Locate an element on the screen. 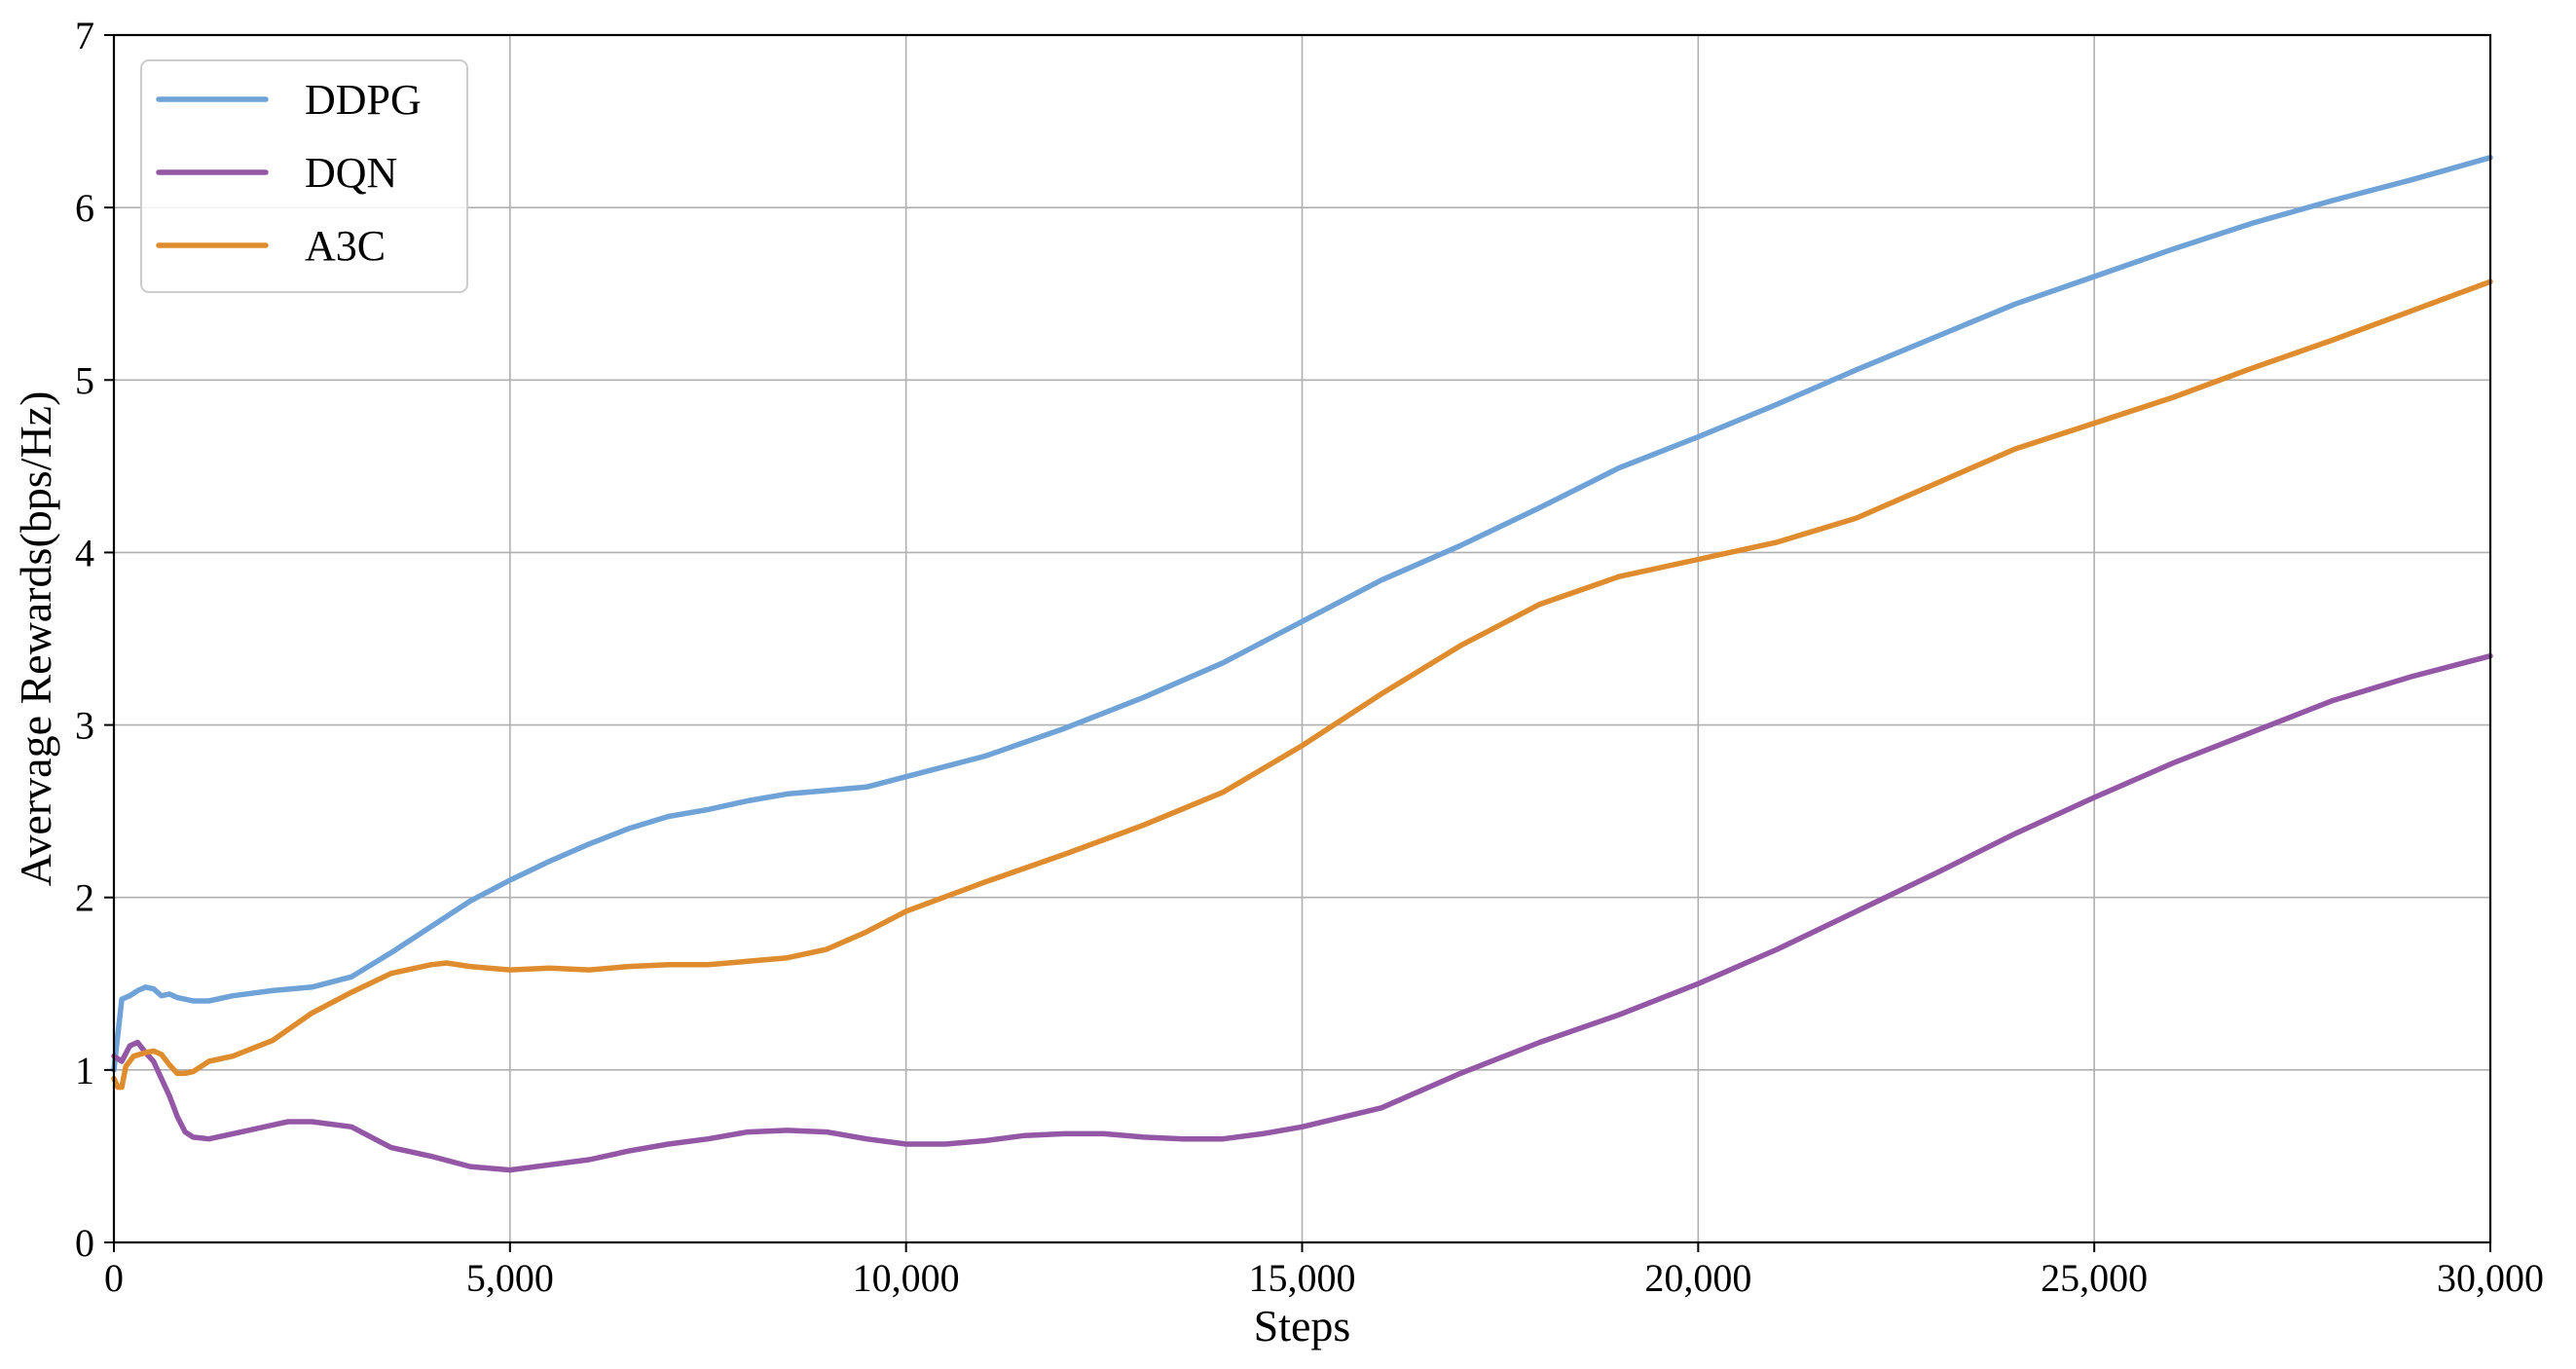 Image resolution: width=2576 pixels, height=1369 pixels. legend-box is located at coordinates (304, 176).